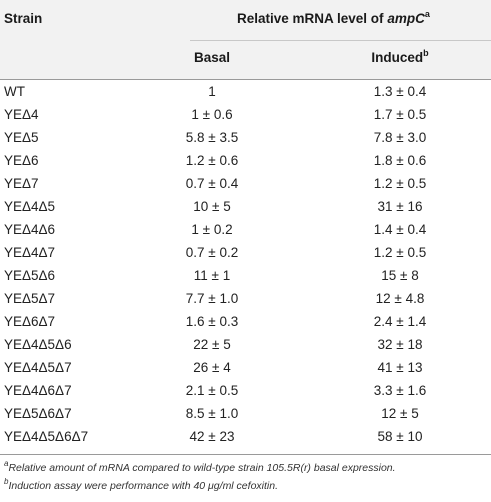 Image resolution: width=491 pixels, height=502 pixels. I want to click on group-header-underline, so click(340, 40).